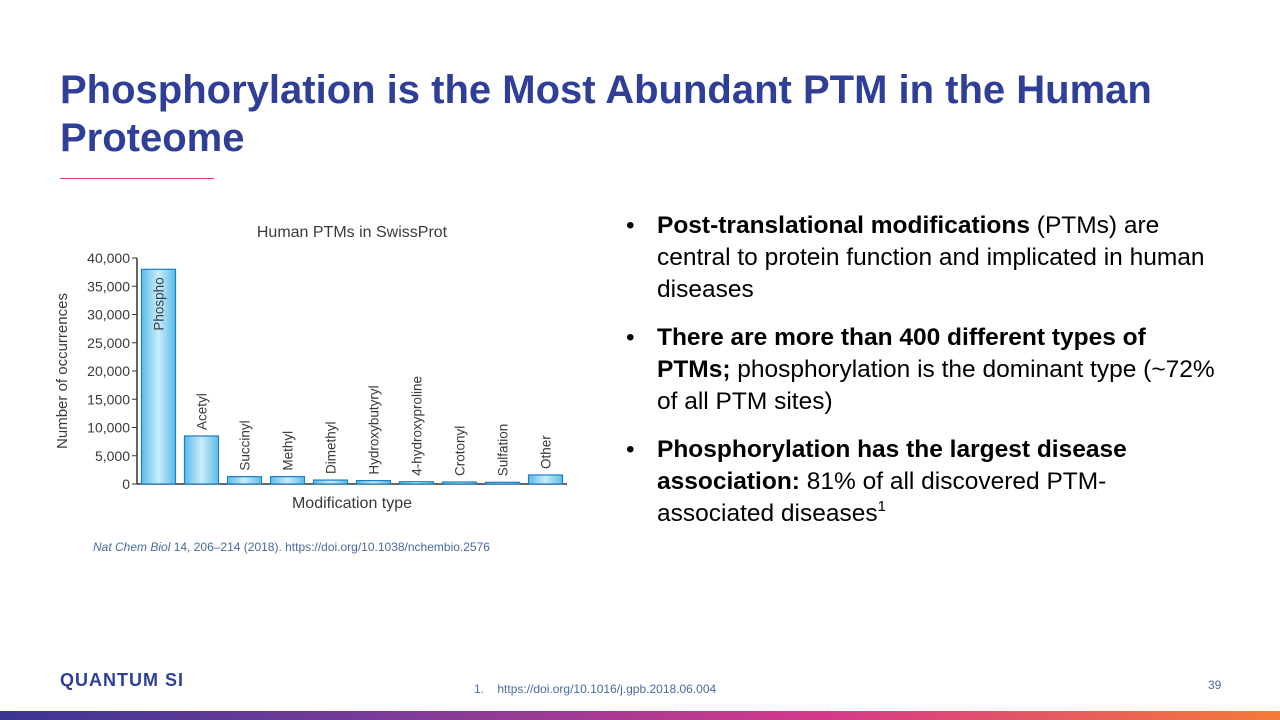  I want to click on bar-category-label: Phospho, so click(159, 303).